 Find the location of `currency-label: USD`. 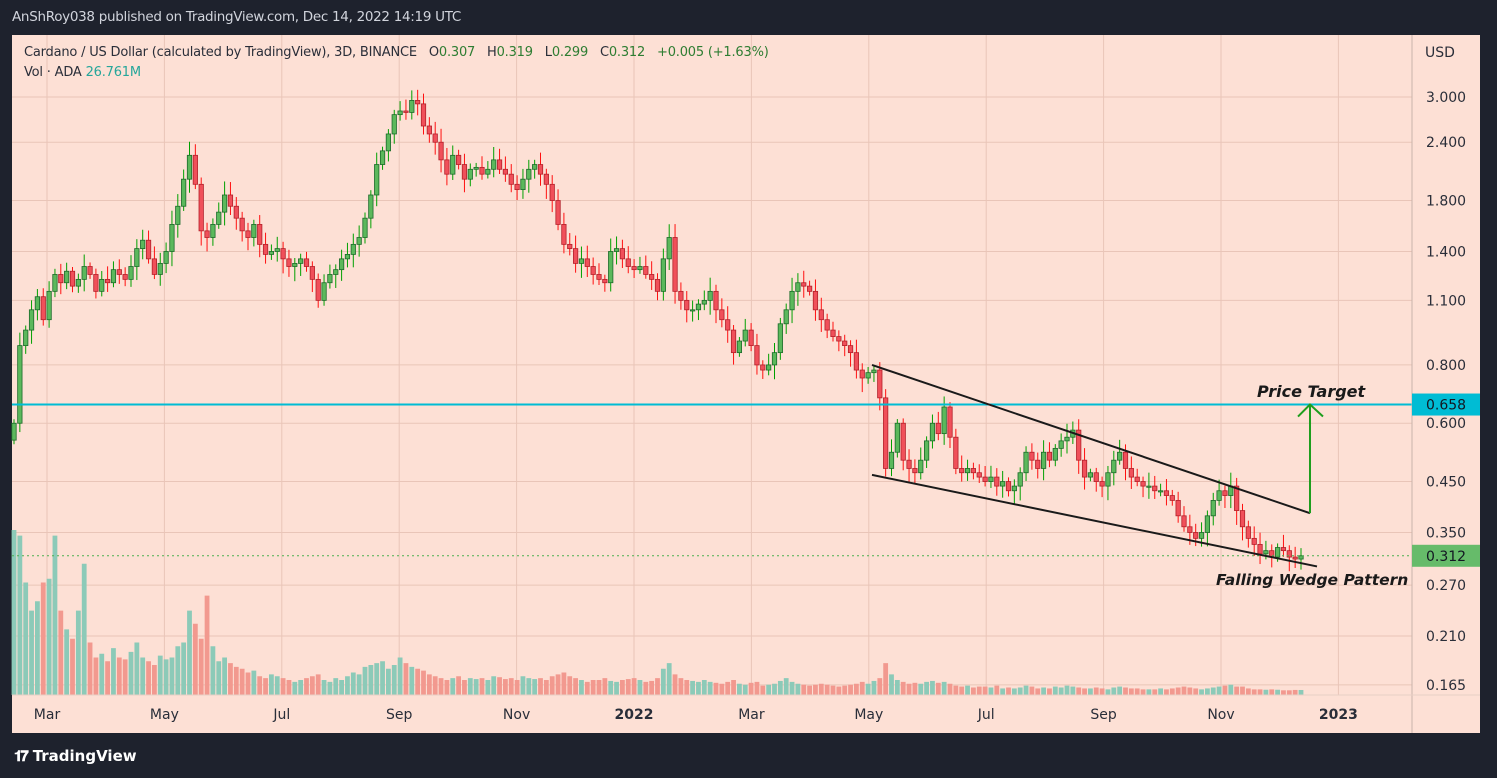

currency-label: USD is located at coordinates (1440, 53).